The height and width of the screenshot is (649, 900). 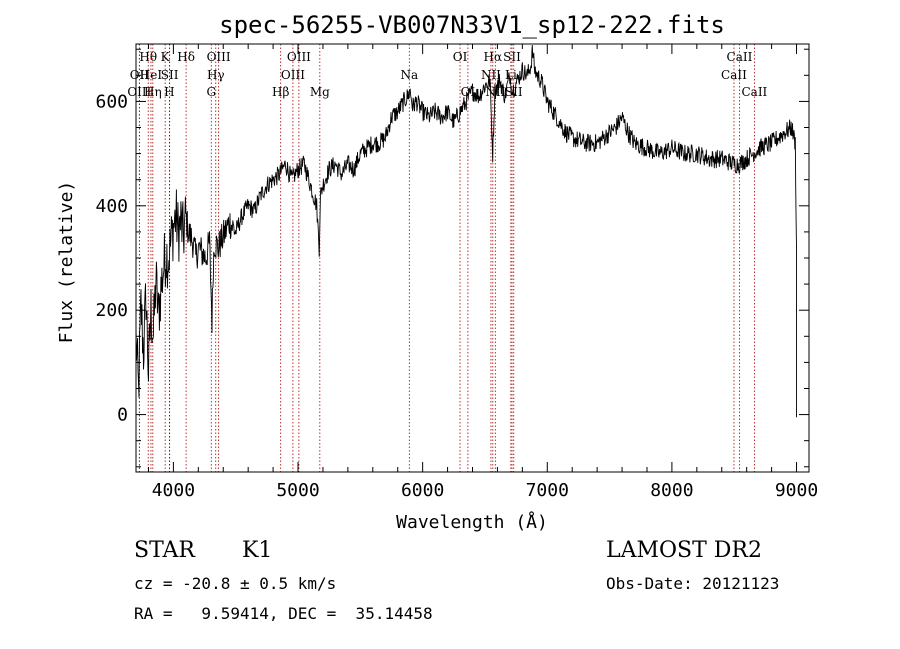 What do you see at coordinates (409, 75) in the screenshot?
I see `line-marker-label: Na` at bounding box center [409, 75].